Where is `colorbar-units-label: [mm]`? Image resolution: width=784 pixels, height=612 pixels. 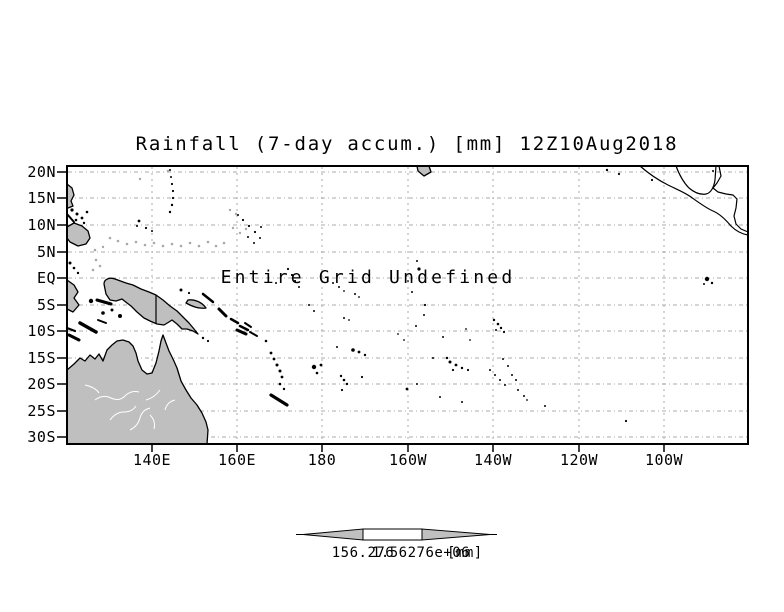 colorbar-units-label: [mm] is located at coordinates (465, 553).